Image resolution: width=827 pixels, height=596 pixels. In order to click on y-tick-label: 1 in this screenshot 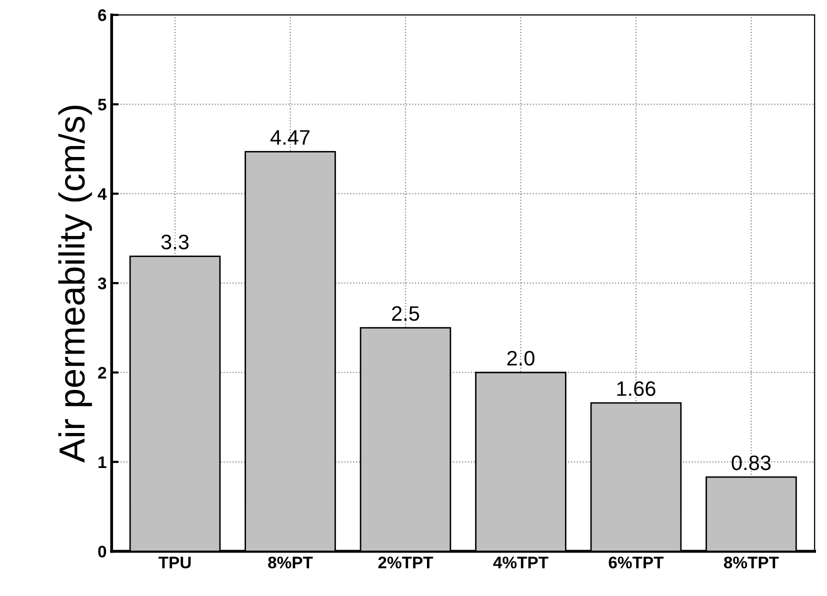, I will do `click(102, 462)`.